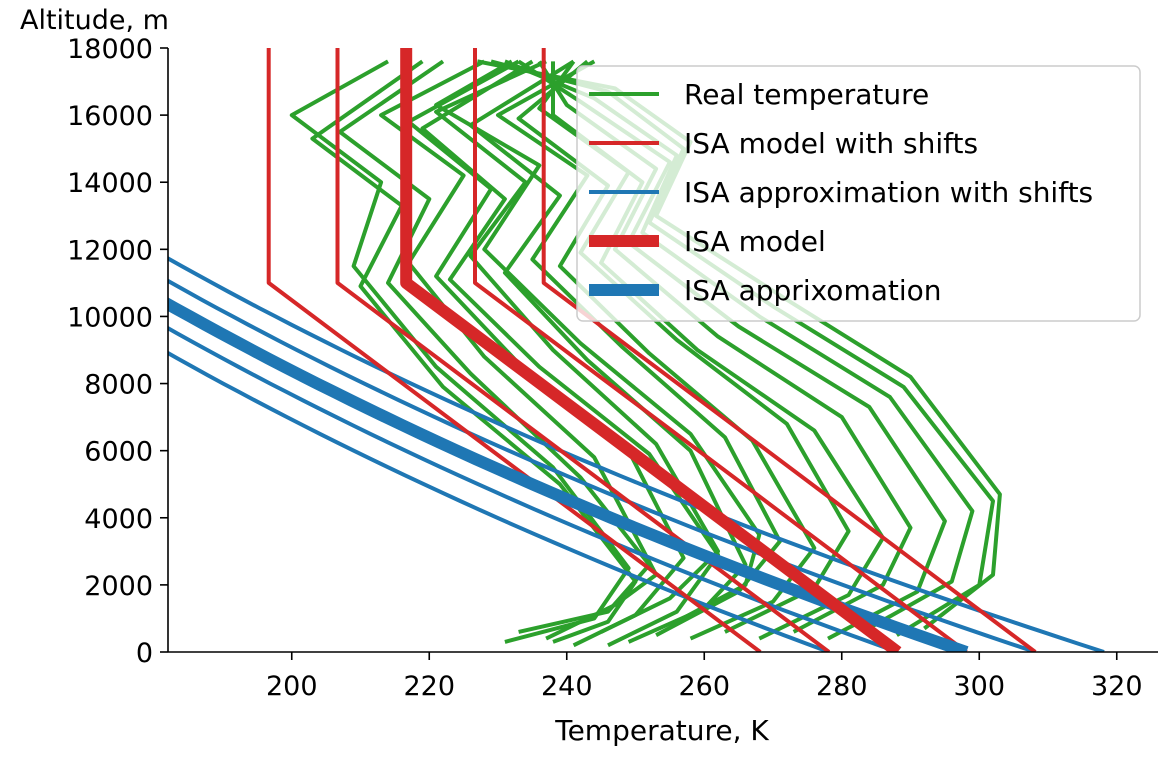  Describe the element at coordinates (704, 686) in the screenshot. I see `x-tick-label: 260` at that location.